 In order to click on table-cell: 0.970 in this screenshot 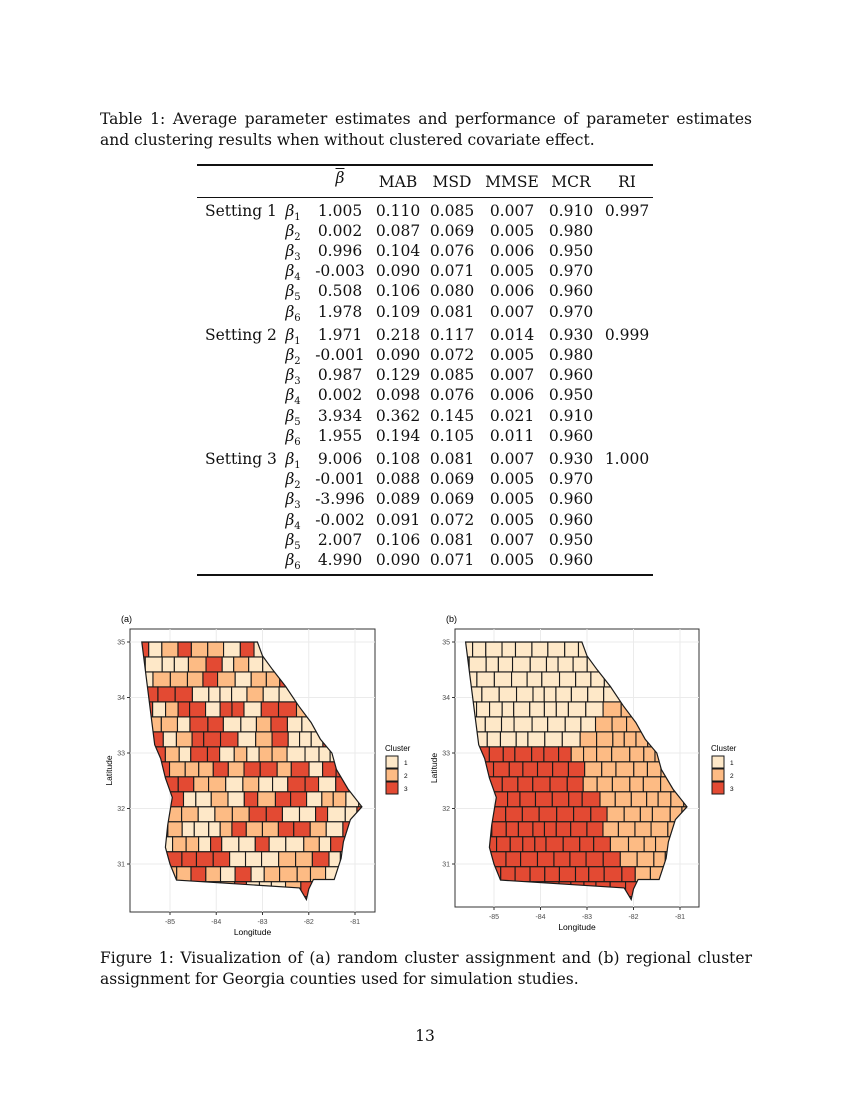, I will do `click(571, 311)`.